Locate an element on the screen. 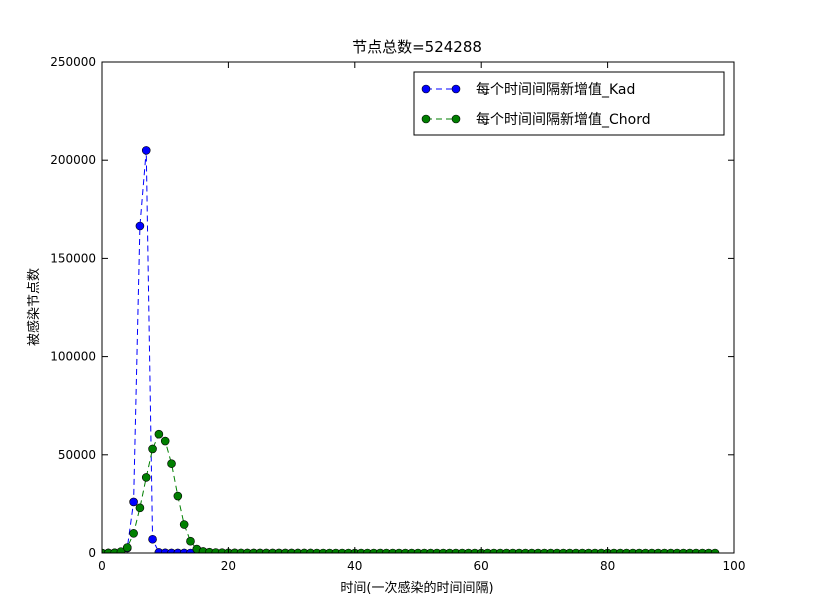 The width and height of the screenshot is (815, 615). legend-box is located at coordinates (569, 103).